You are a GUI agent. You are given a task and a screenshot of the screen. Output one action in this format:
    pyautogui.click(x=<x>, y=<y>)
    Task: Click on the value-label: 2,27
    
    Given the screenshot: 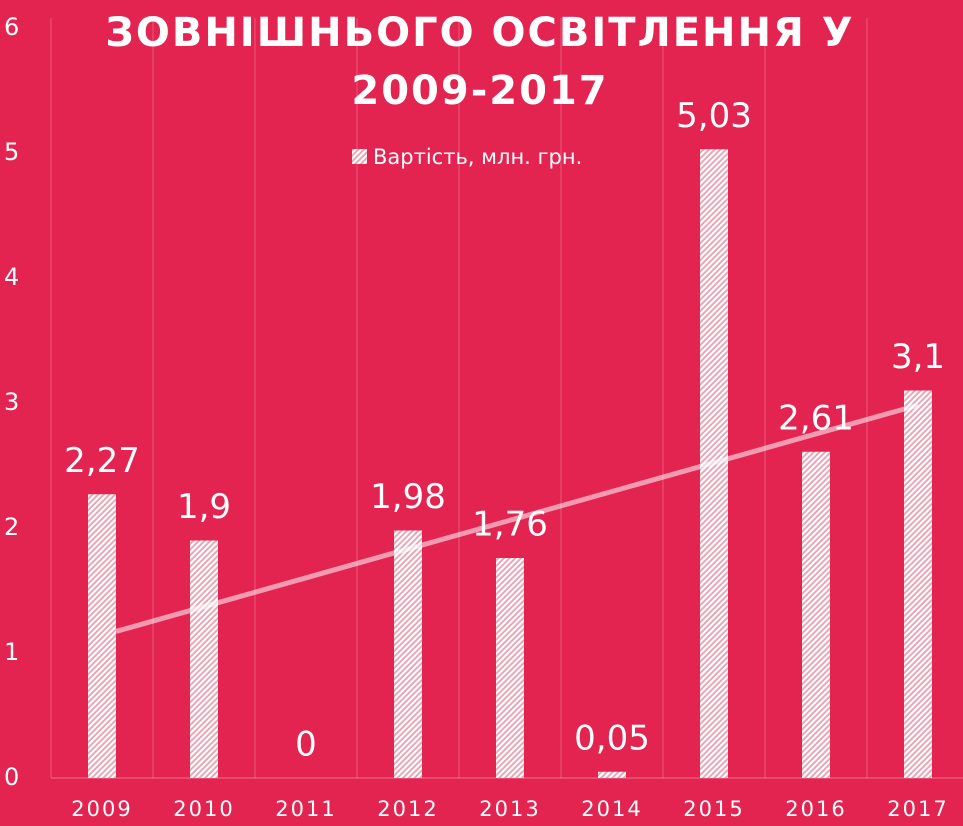 What is the action you would take?
    pyautogui.click(x=102, y=461)
    